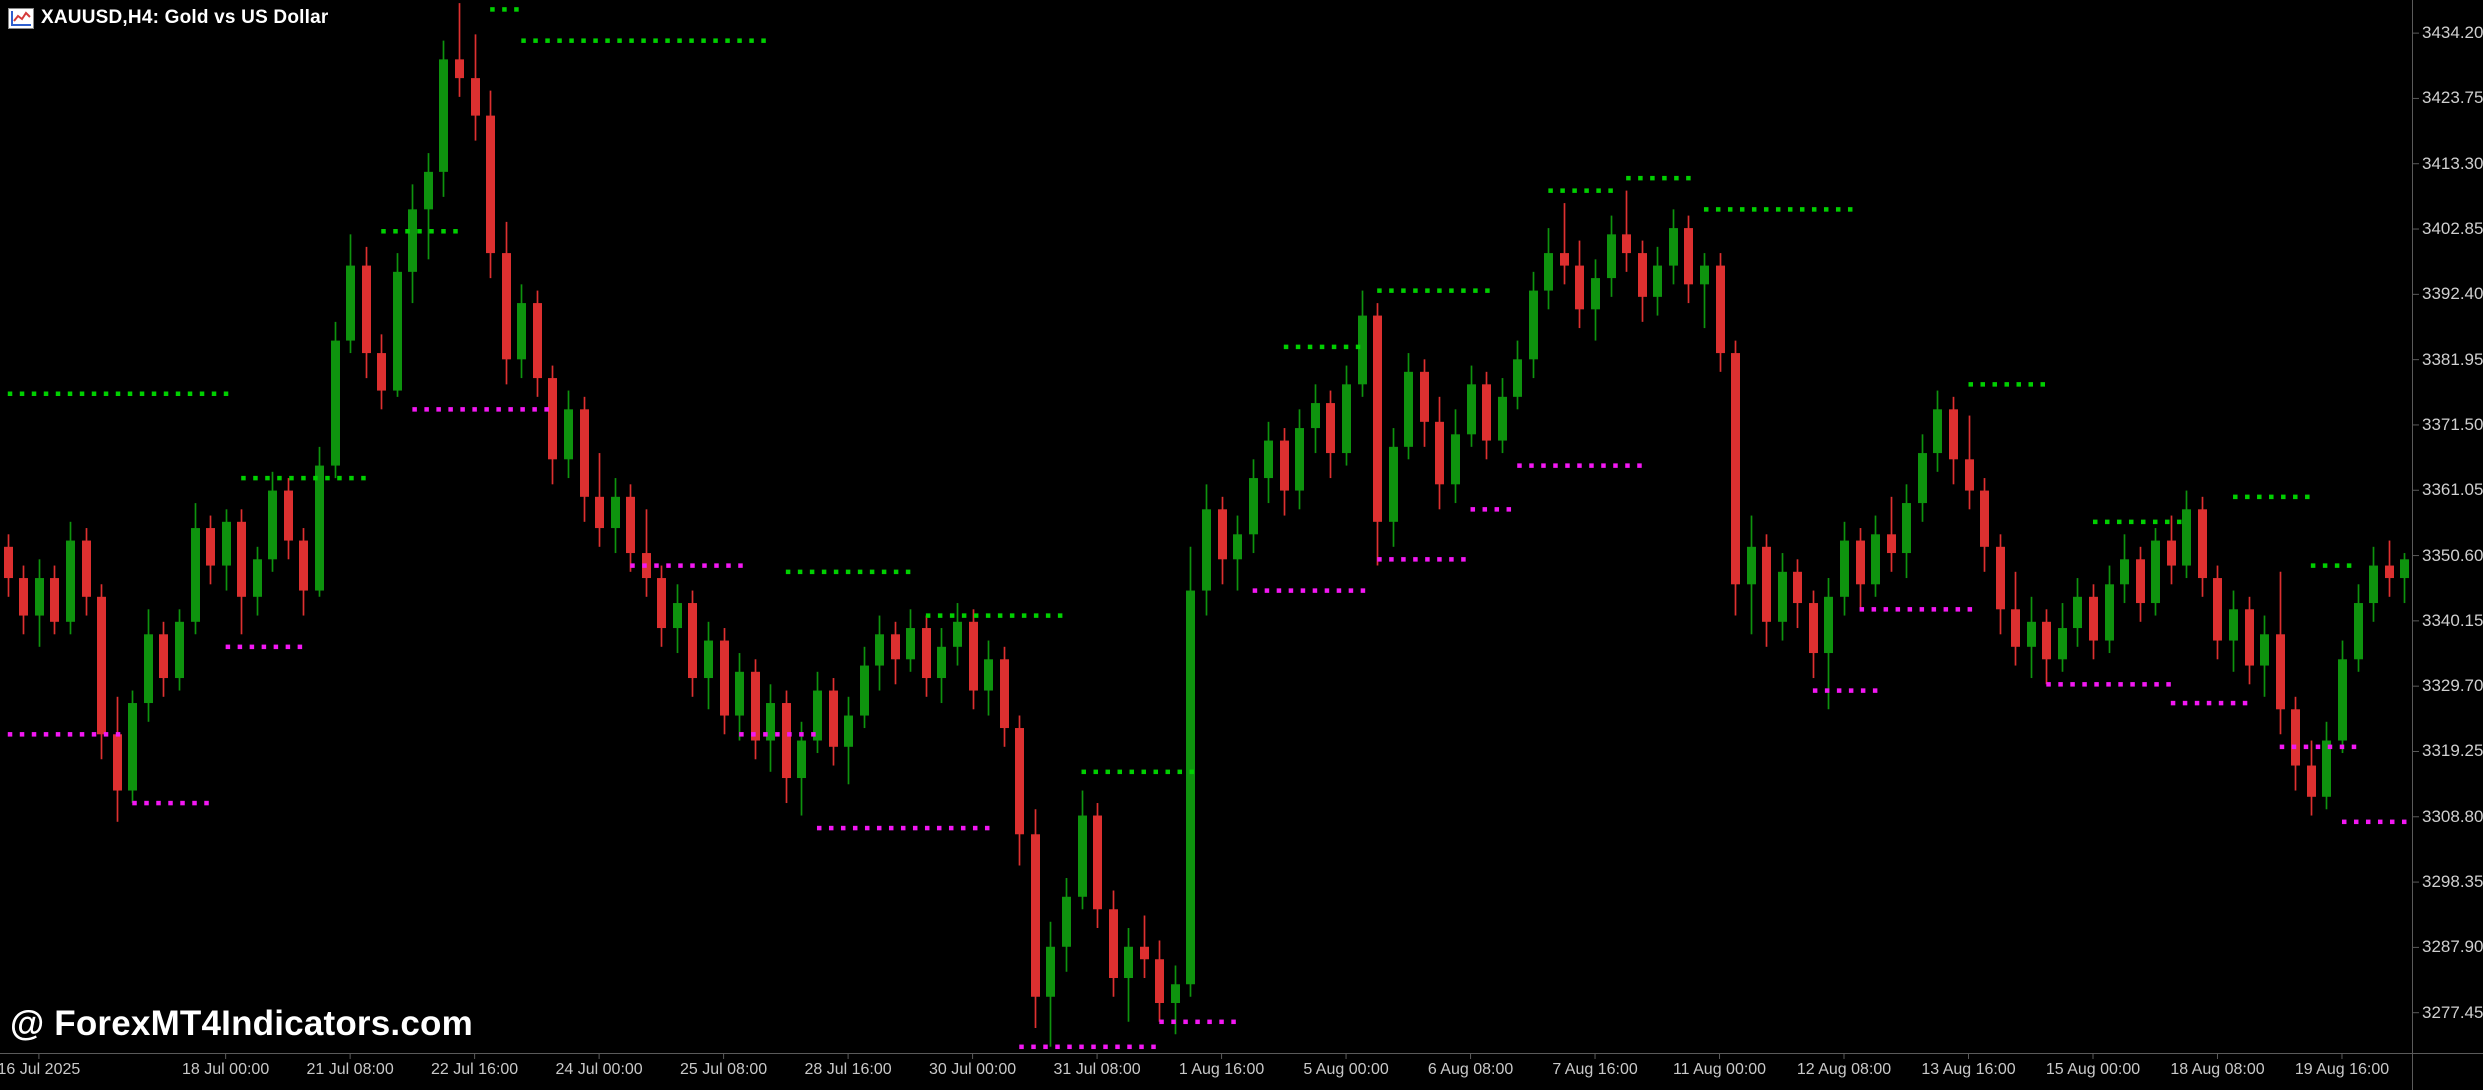 The image size is (2483, 1090). What do you see at coordinates (2452, 424) in the screenshot?
I see `price-label: 3371.50` at bounding box center [2452, 424].